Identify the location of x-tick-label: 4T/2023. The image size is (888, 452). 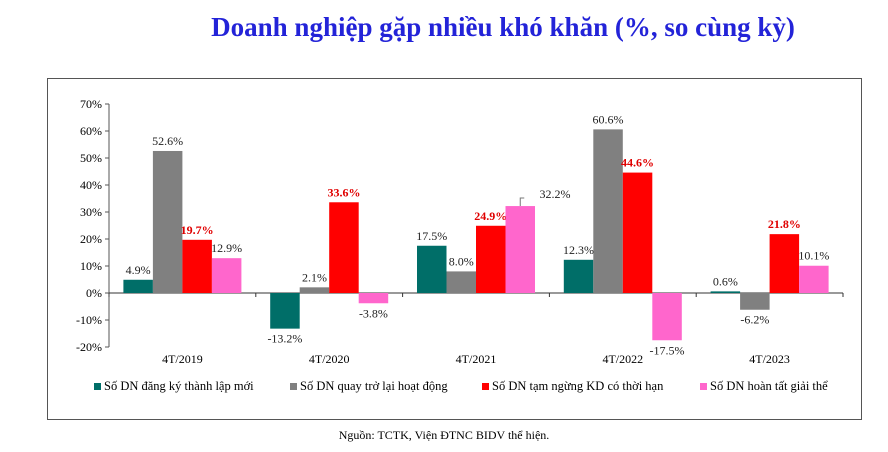
(769, 359).